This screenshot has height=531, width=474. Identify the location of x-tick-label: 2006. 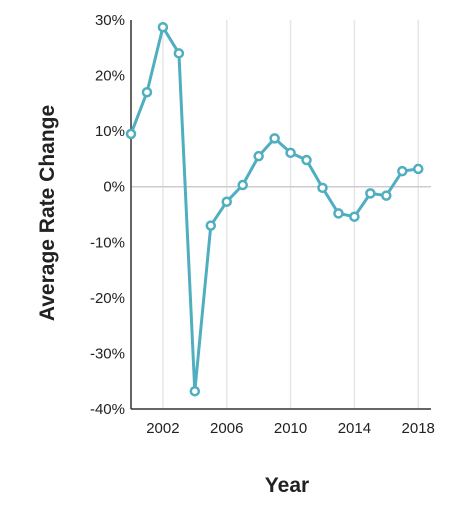
(226, 428).